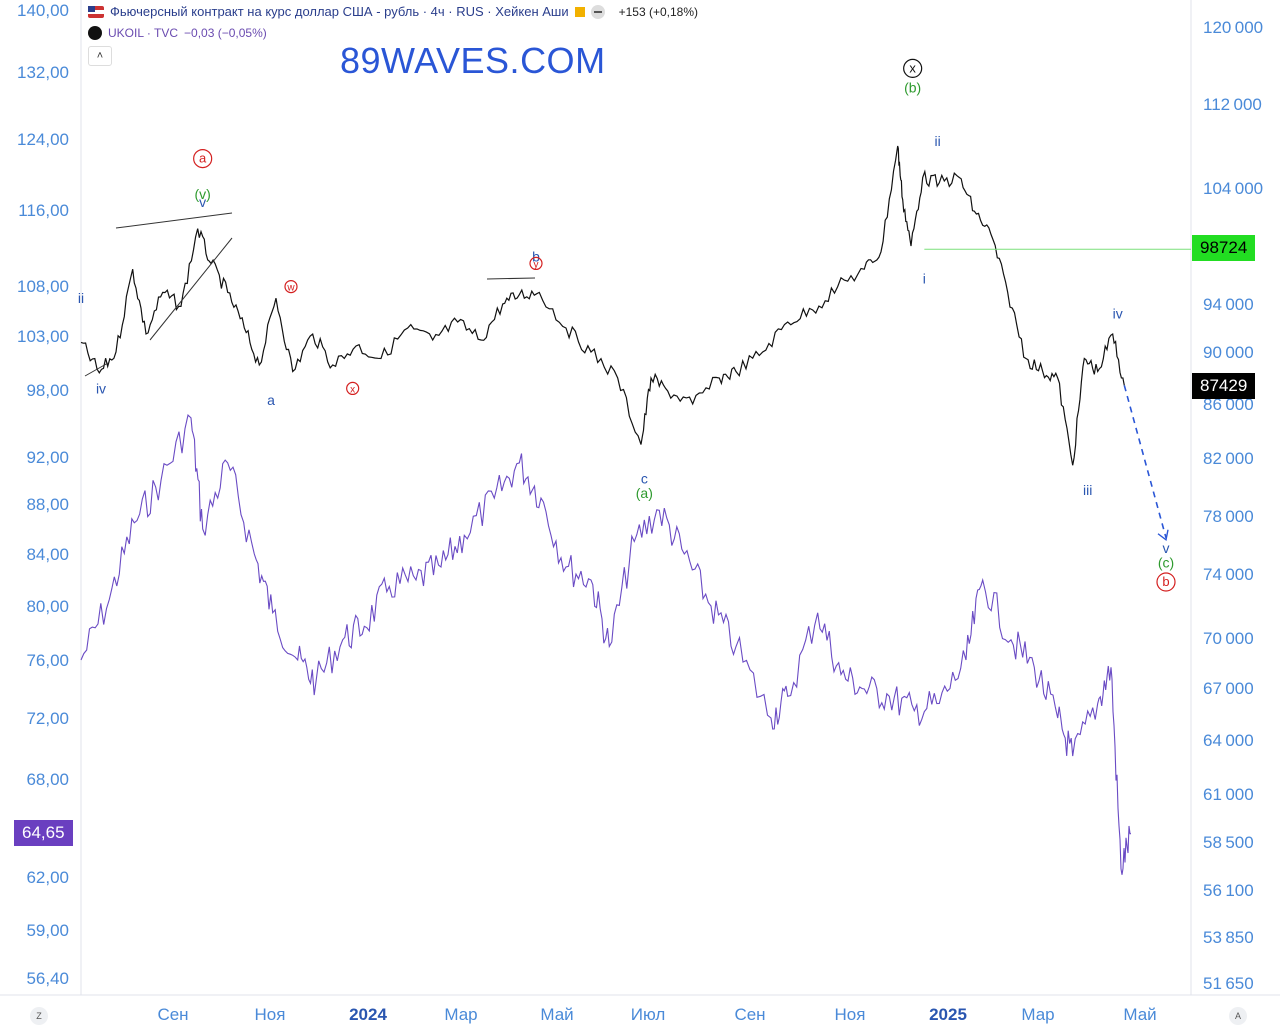 The height and width of the screenshot is (1032, 1280). I want to click on left-axis-tick: 124,00, so click(43, 139).